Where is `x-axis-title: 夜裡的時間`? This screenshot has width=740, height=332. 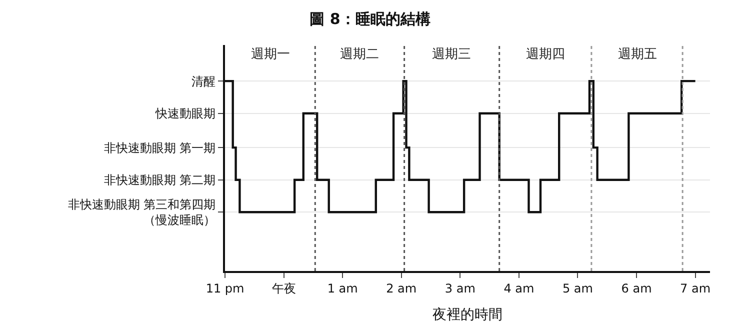
x-axis-title: 夜裡的時間 is located at coordinates (467, 315).